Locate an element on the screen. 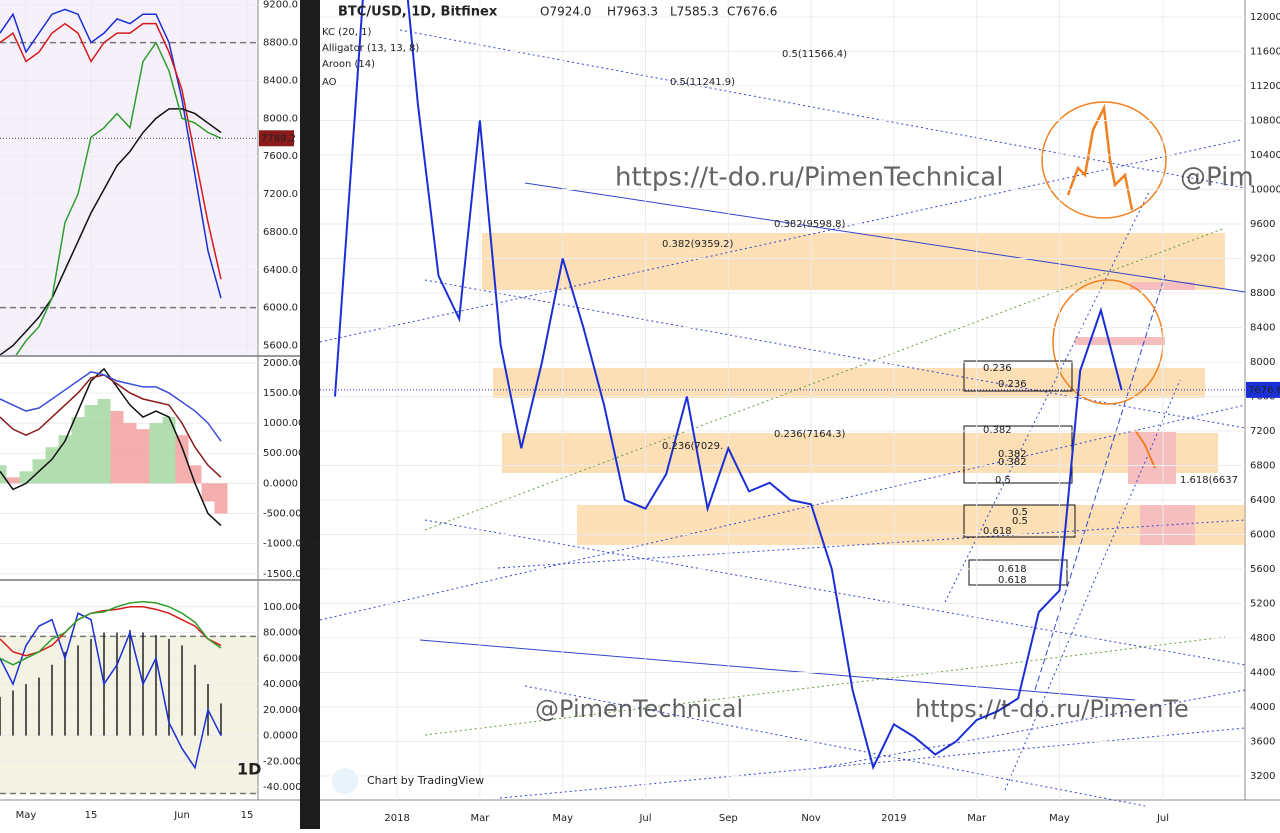  scribble is located at coordinates (1100, 157).